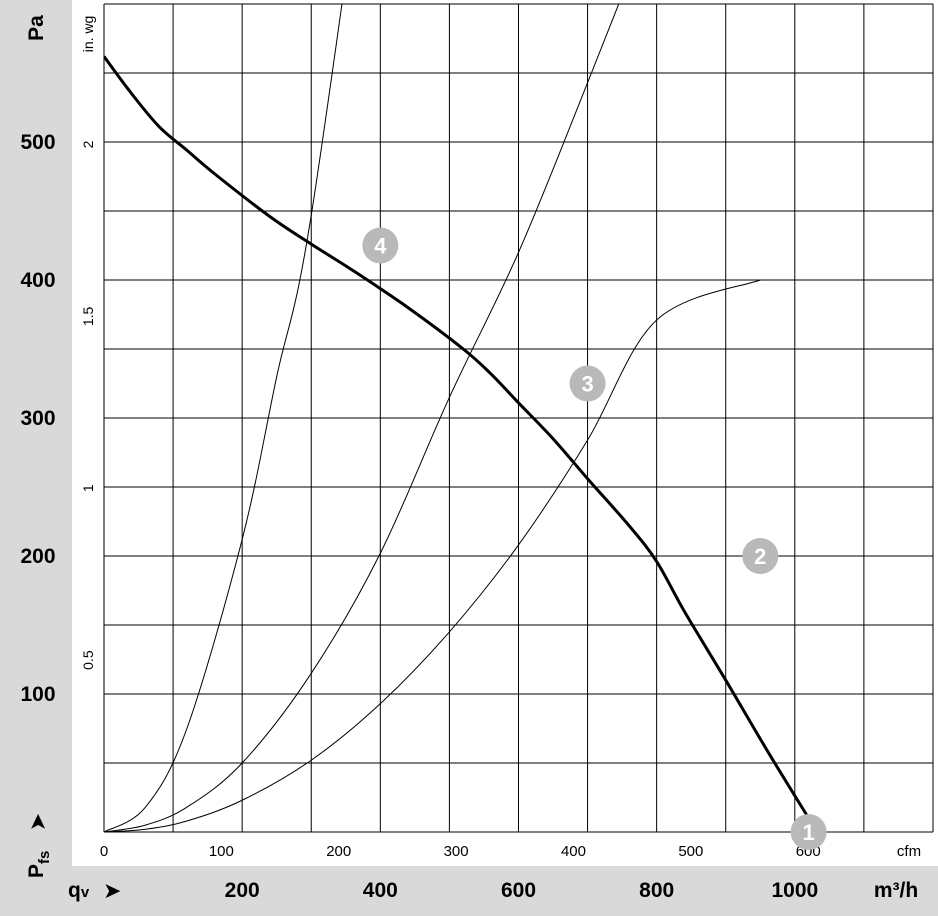 Image resolution: width=938 pixels, height=916 pixels. What do you see at coordinates (656, 890) in the screenshot?
I see `x-tick-label-m3h: 800` at bounding box center [656, 890].